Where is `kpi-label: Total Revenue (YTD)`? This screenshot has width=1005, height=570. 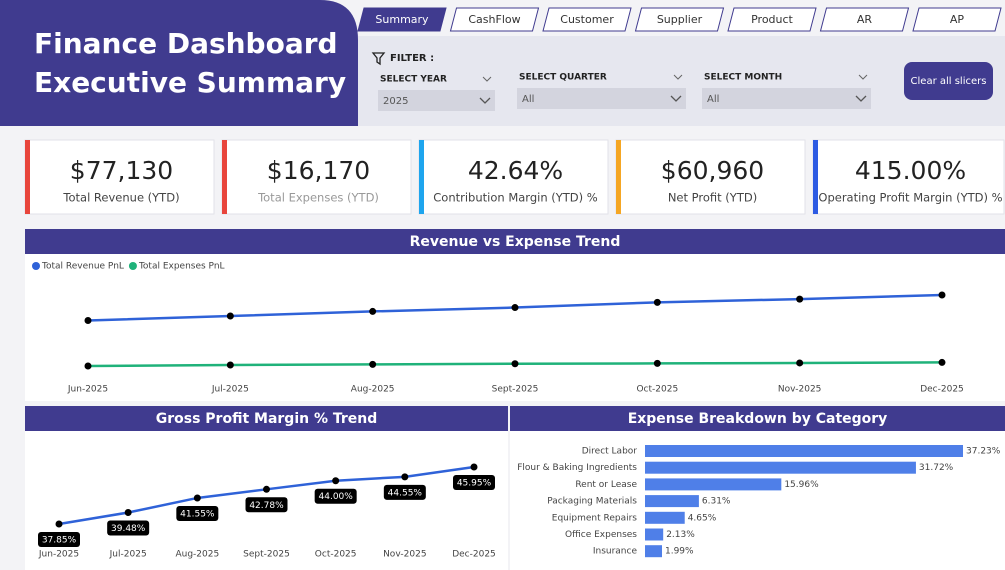 kpi-label: Total Revenue (YTD) is located at coordinates (120, 198).